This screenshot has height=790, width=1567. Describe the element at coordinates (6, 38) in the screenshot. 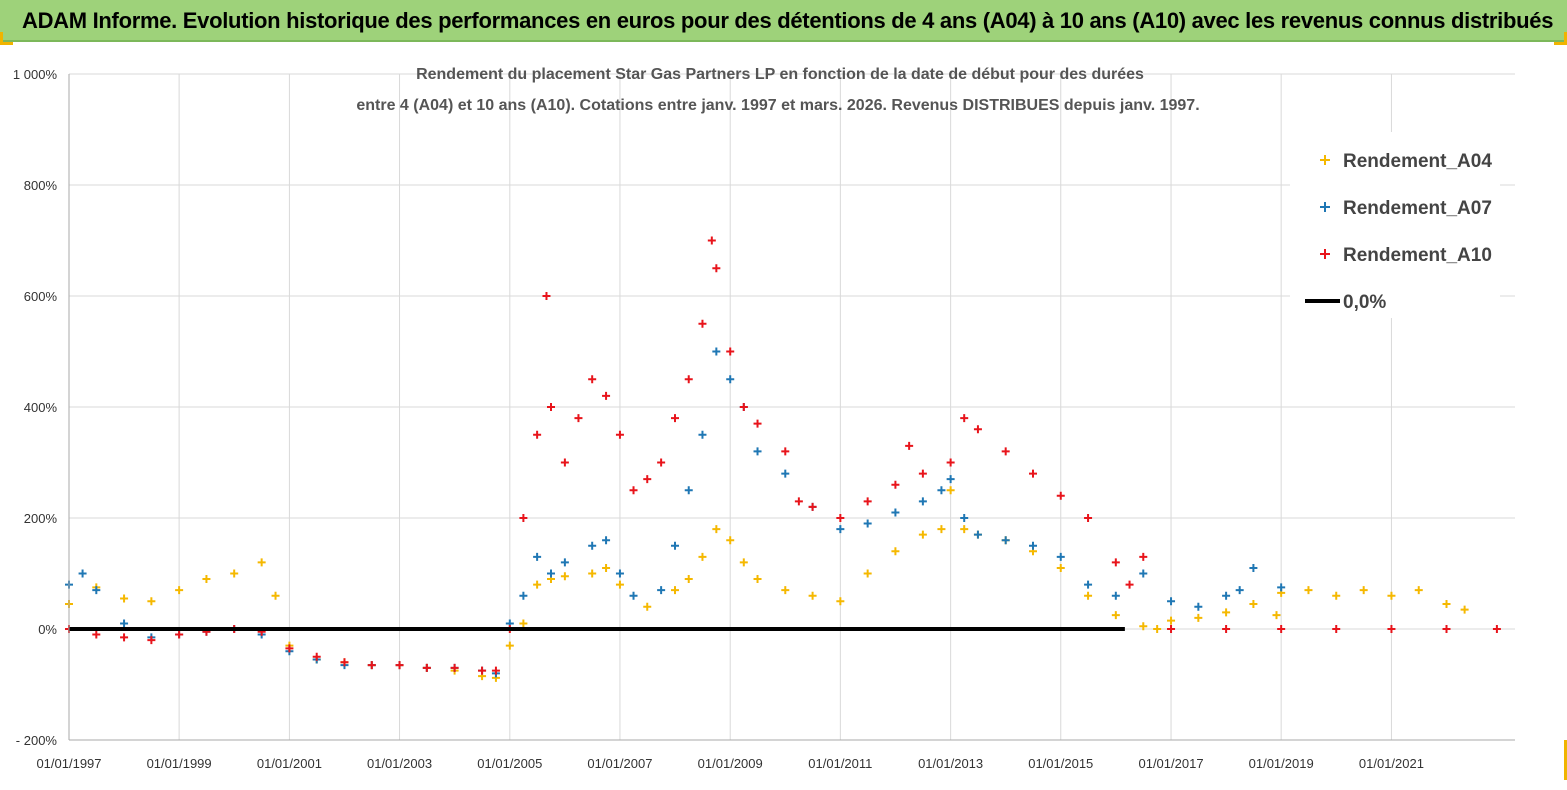

I see `corner-mark-top-left` at that location.